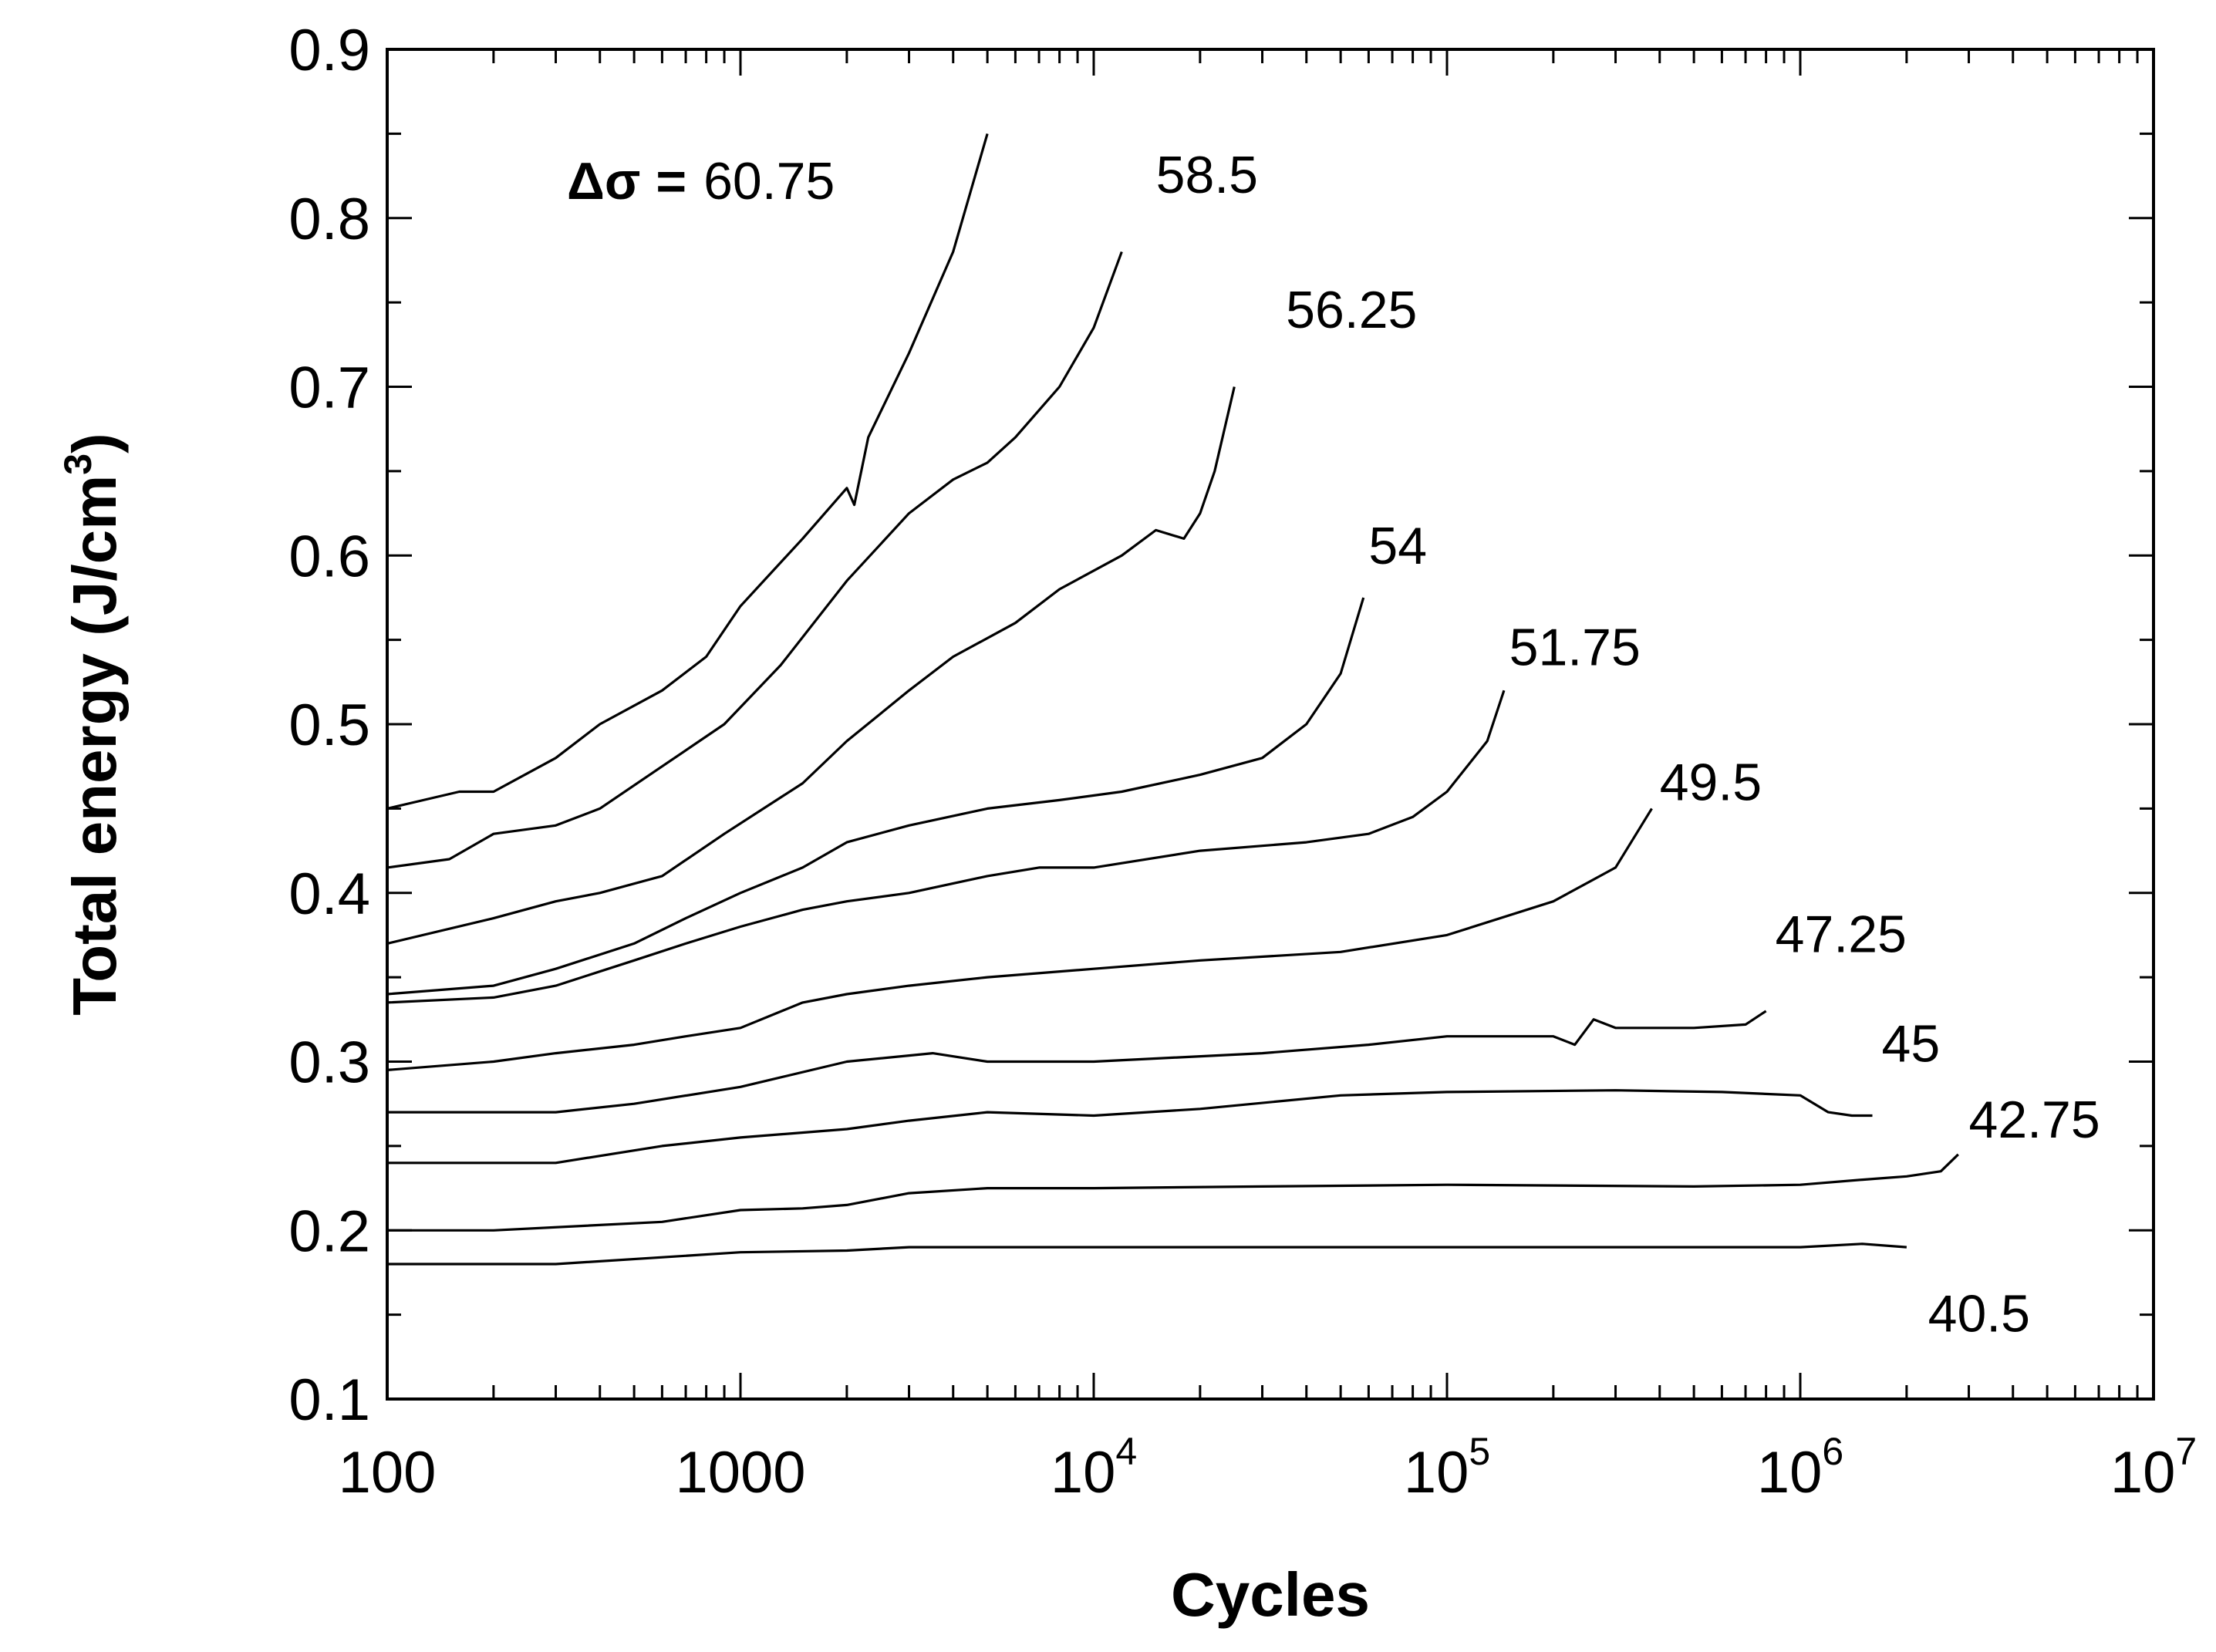 The height and width of the screenshot is (1652, 2216). I want to click on series-label: 58.5, so click(1207, 175).